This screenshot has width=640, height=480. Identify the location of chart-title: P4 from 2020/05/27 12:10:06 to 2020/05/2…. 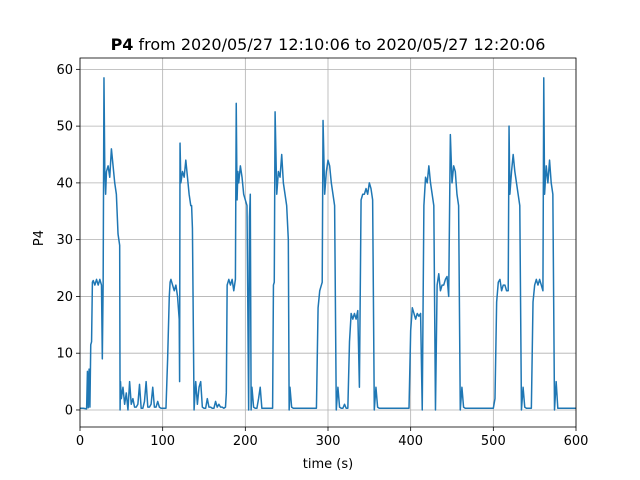
(328, 44).